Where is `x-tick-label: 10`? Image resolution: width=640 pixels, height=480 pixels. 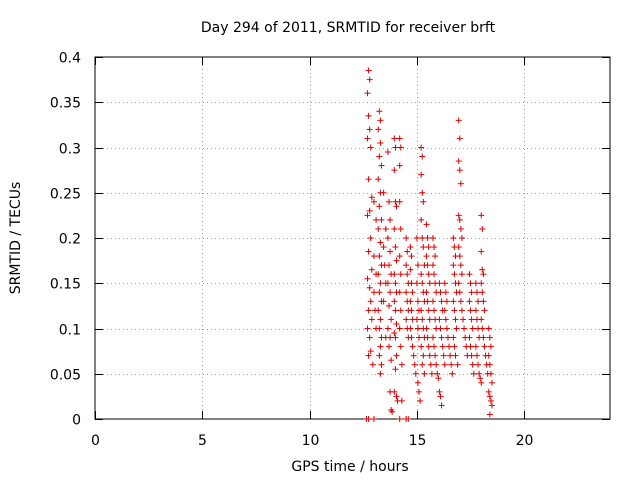
x-tick-label: 10 is located at coordinates (311, 441).